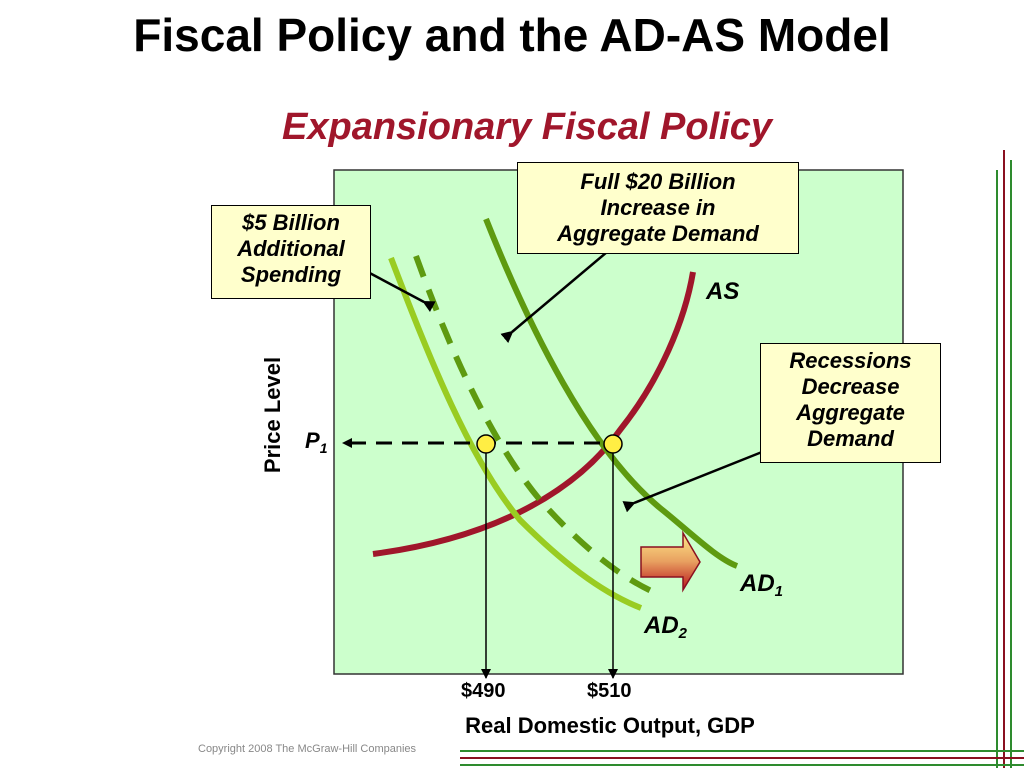  What do you see at coordinates (291, 248) in the screenshot?
I see `callout-spending-line-2: Additional` at bounding box center [291, 248].